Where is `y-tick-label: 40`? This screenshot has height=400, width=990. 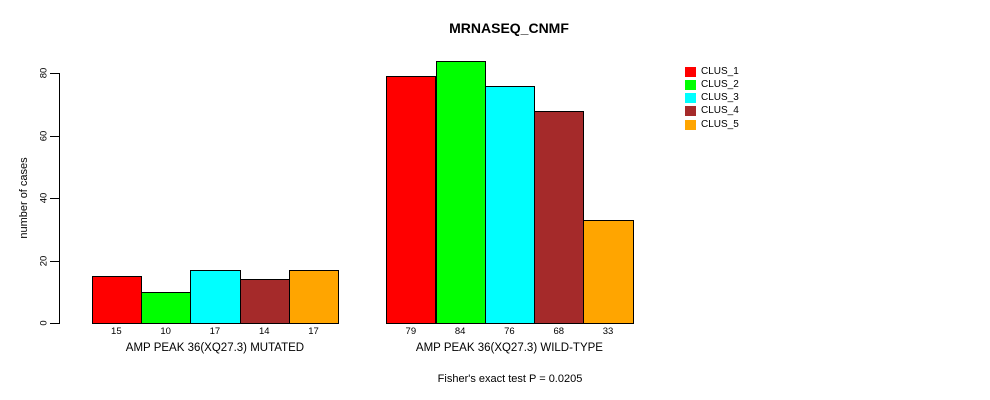
y-tick-label: 40 is located at coordinates (44, 198).